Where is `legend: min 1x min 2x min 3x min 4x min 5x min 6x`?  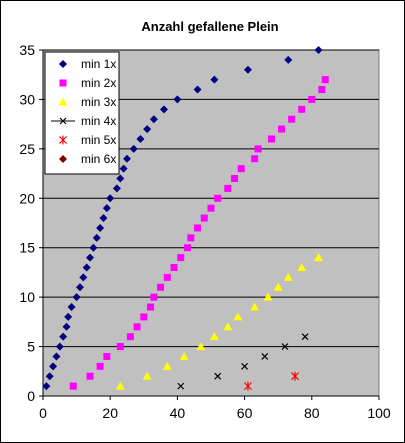 legend: min 1x min 2x min 3x min 4x min 5x min 6x is located at coordinates (82, 113).